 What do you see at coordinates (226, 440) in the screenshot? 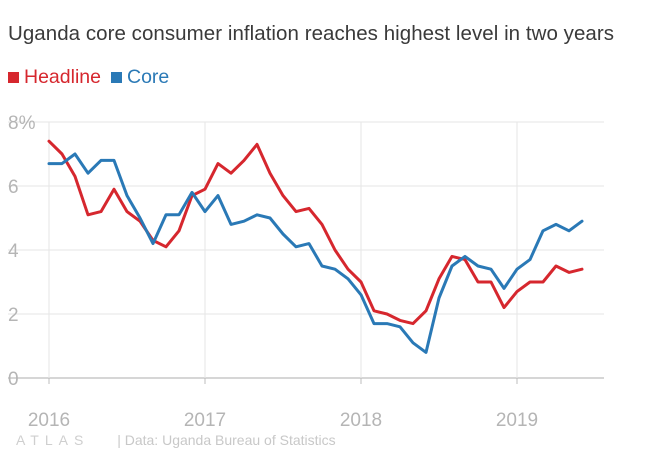
I see `source-note: | Data: Uganda Bureau of Statistics` at bounding box center [226, 440].